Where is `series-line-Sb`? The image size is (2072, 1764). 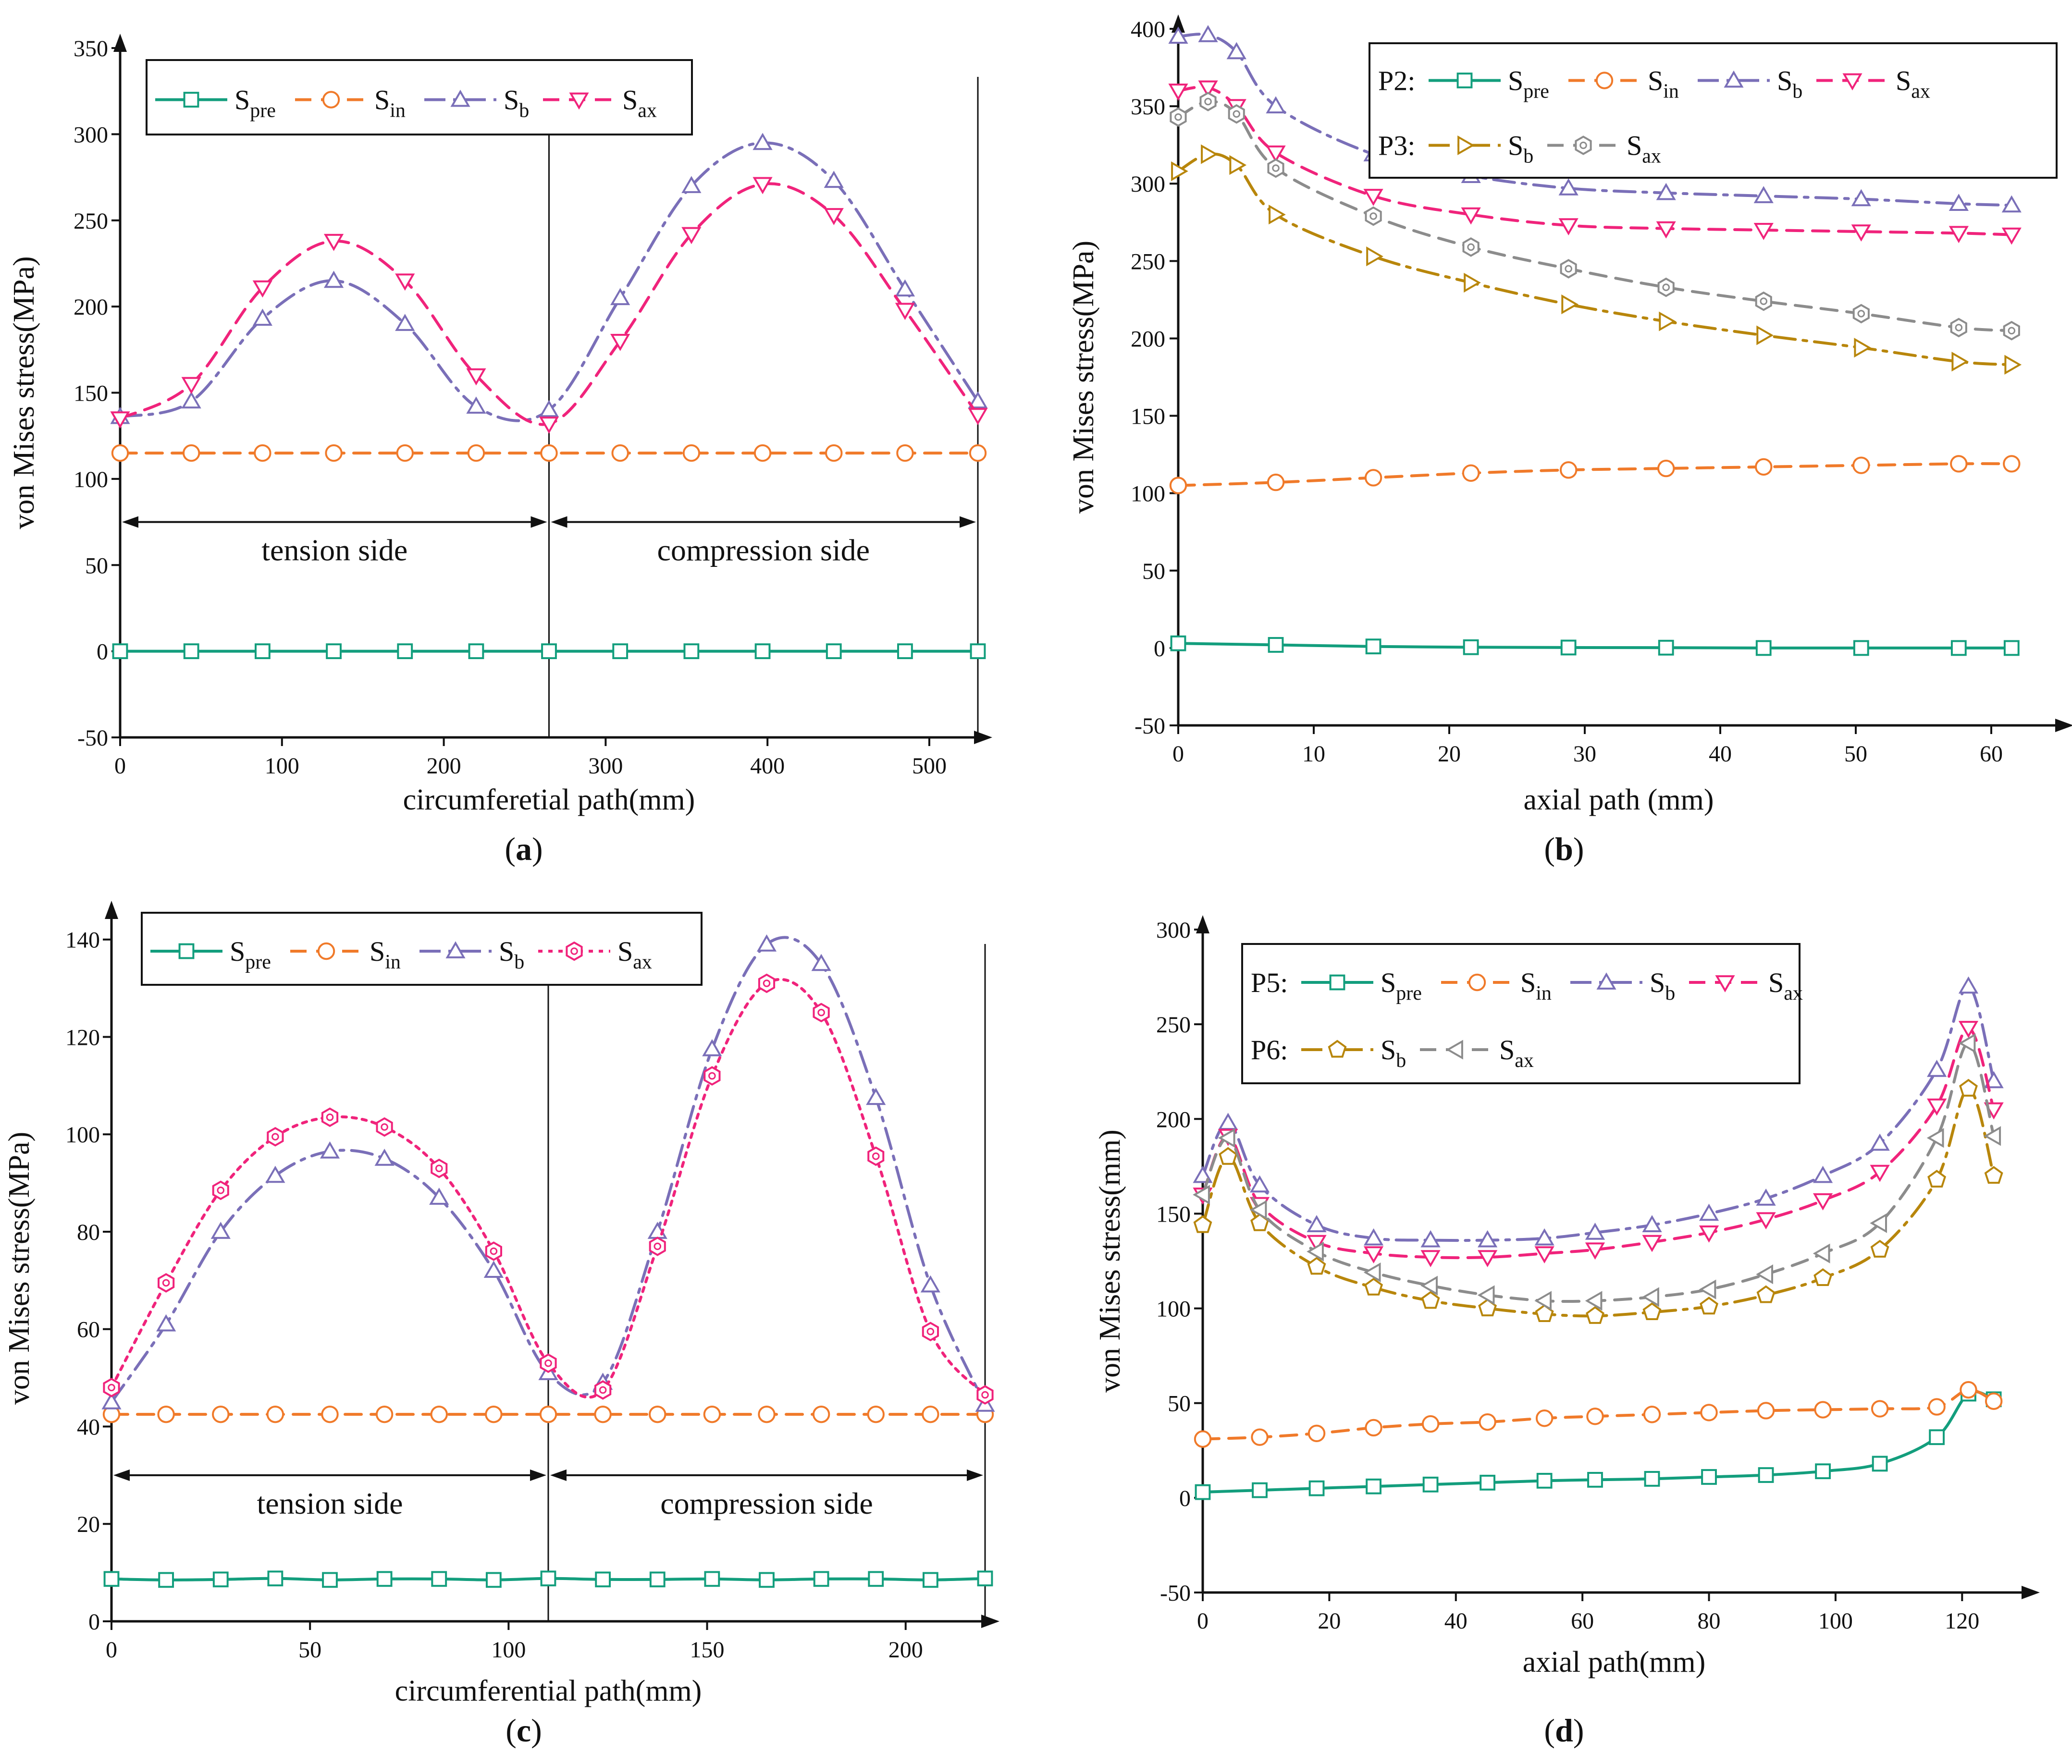
series-line-Sb is located at coordinates (549, 281).